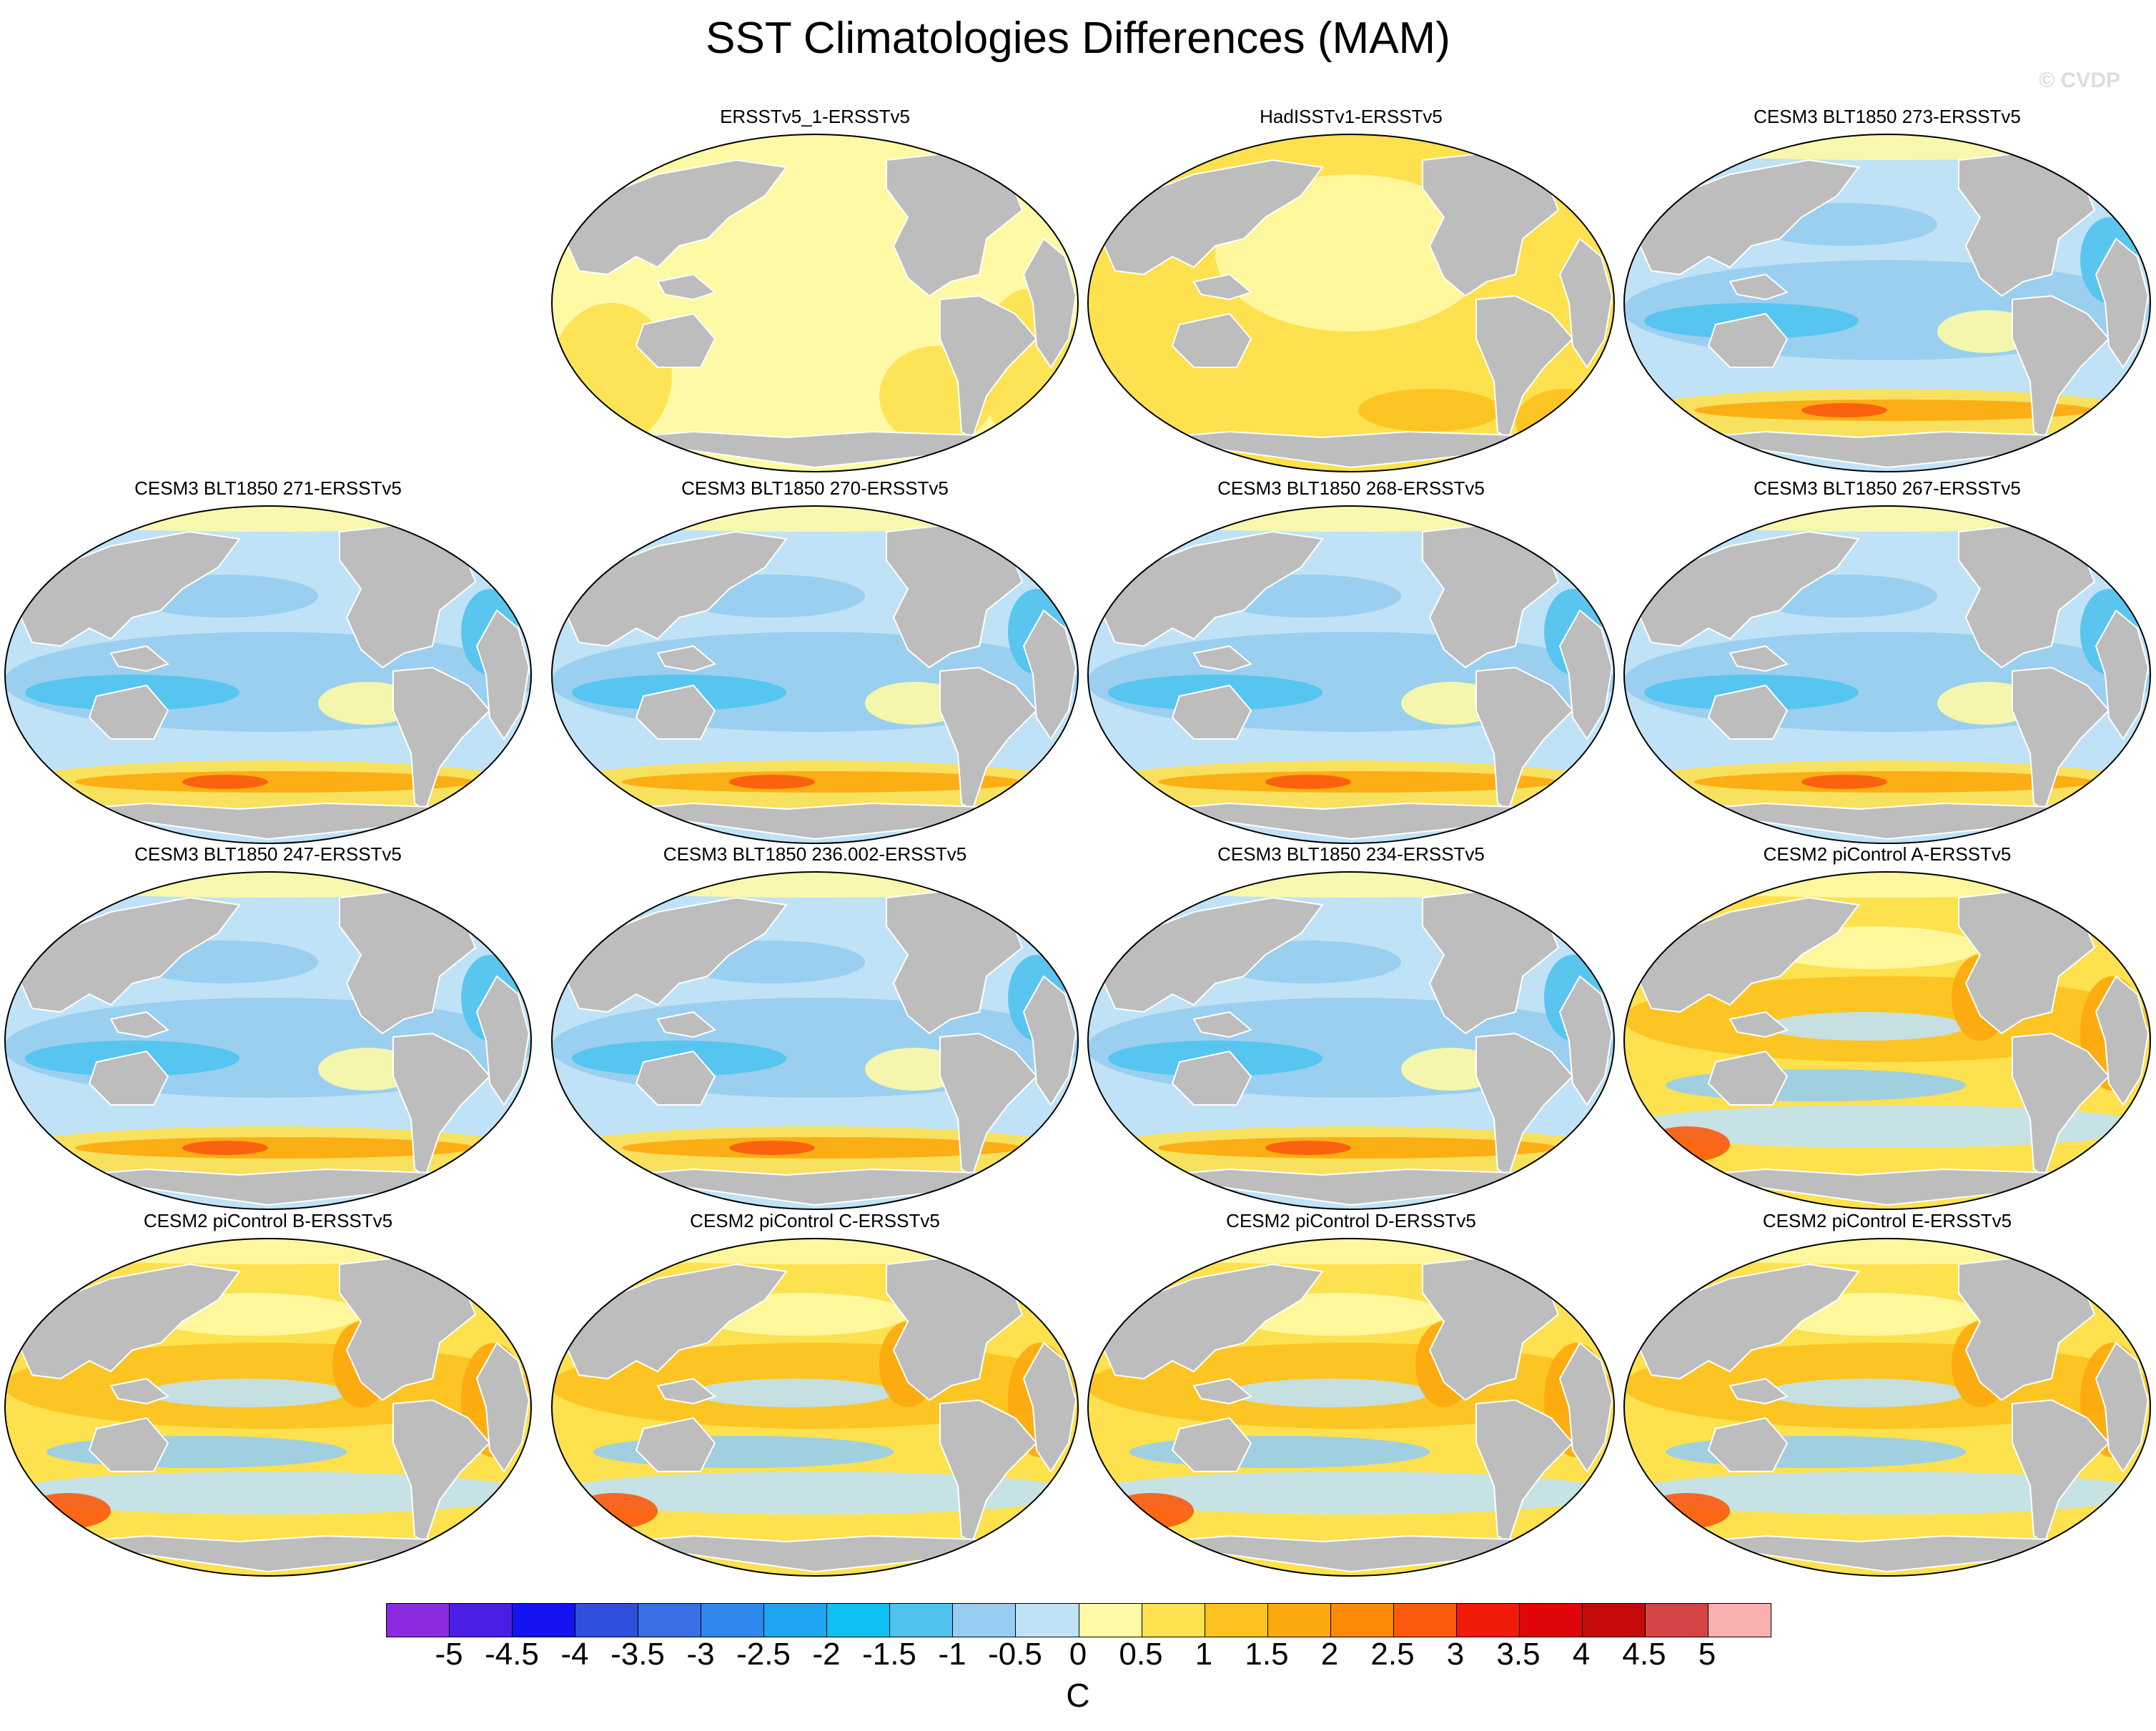  Describe the element at coordinates (1204, 1654) in the screenshot. I see `colorbar-tick: 1` at that location.